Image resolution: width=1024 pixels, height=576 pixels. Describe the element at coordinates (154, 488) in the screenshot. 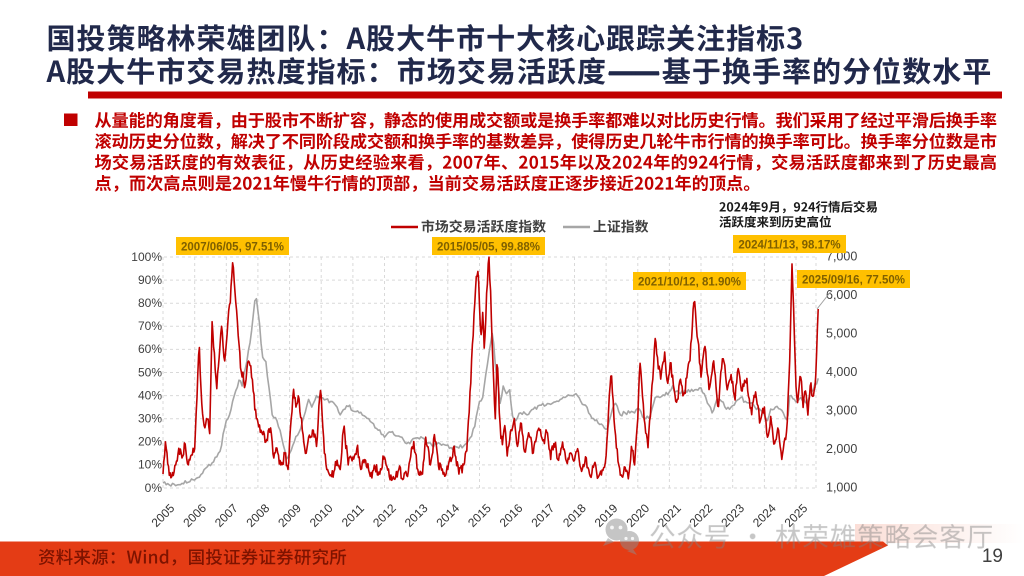

I see `svg-text: 0%` at that location.